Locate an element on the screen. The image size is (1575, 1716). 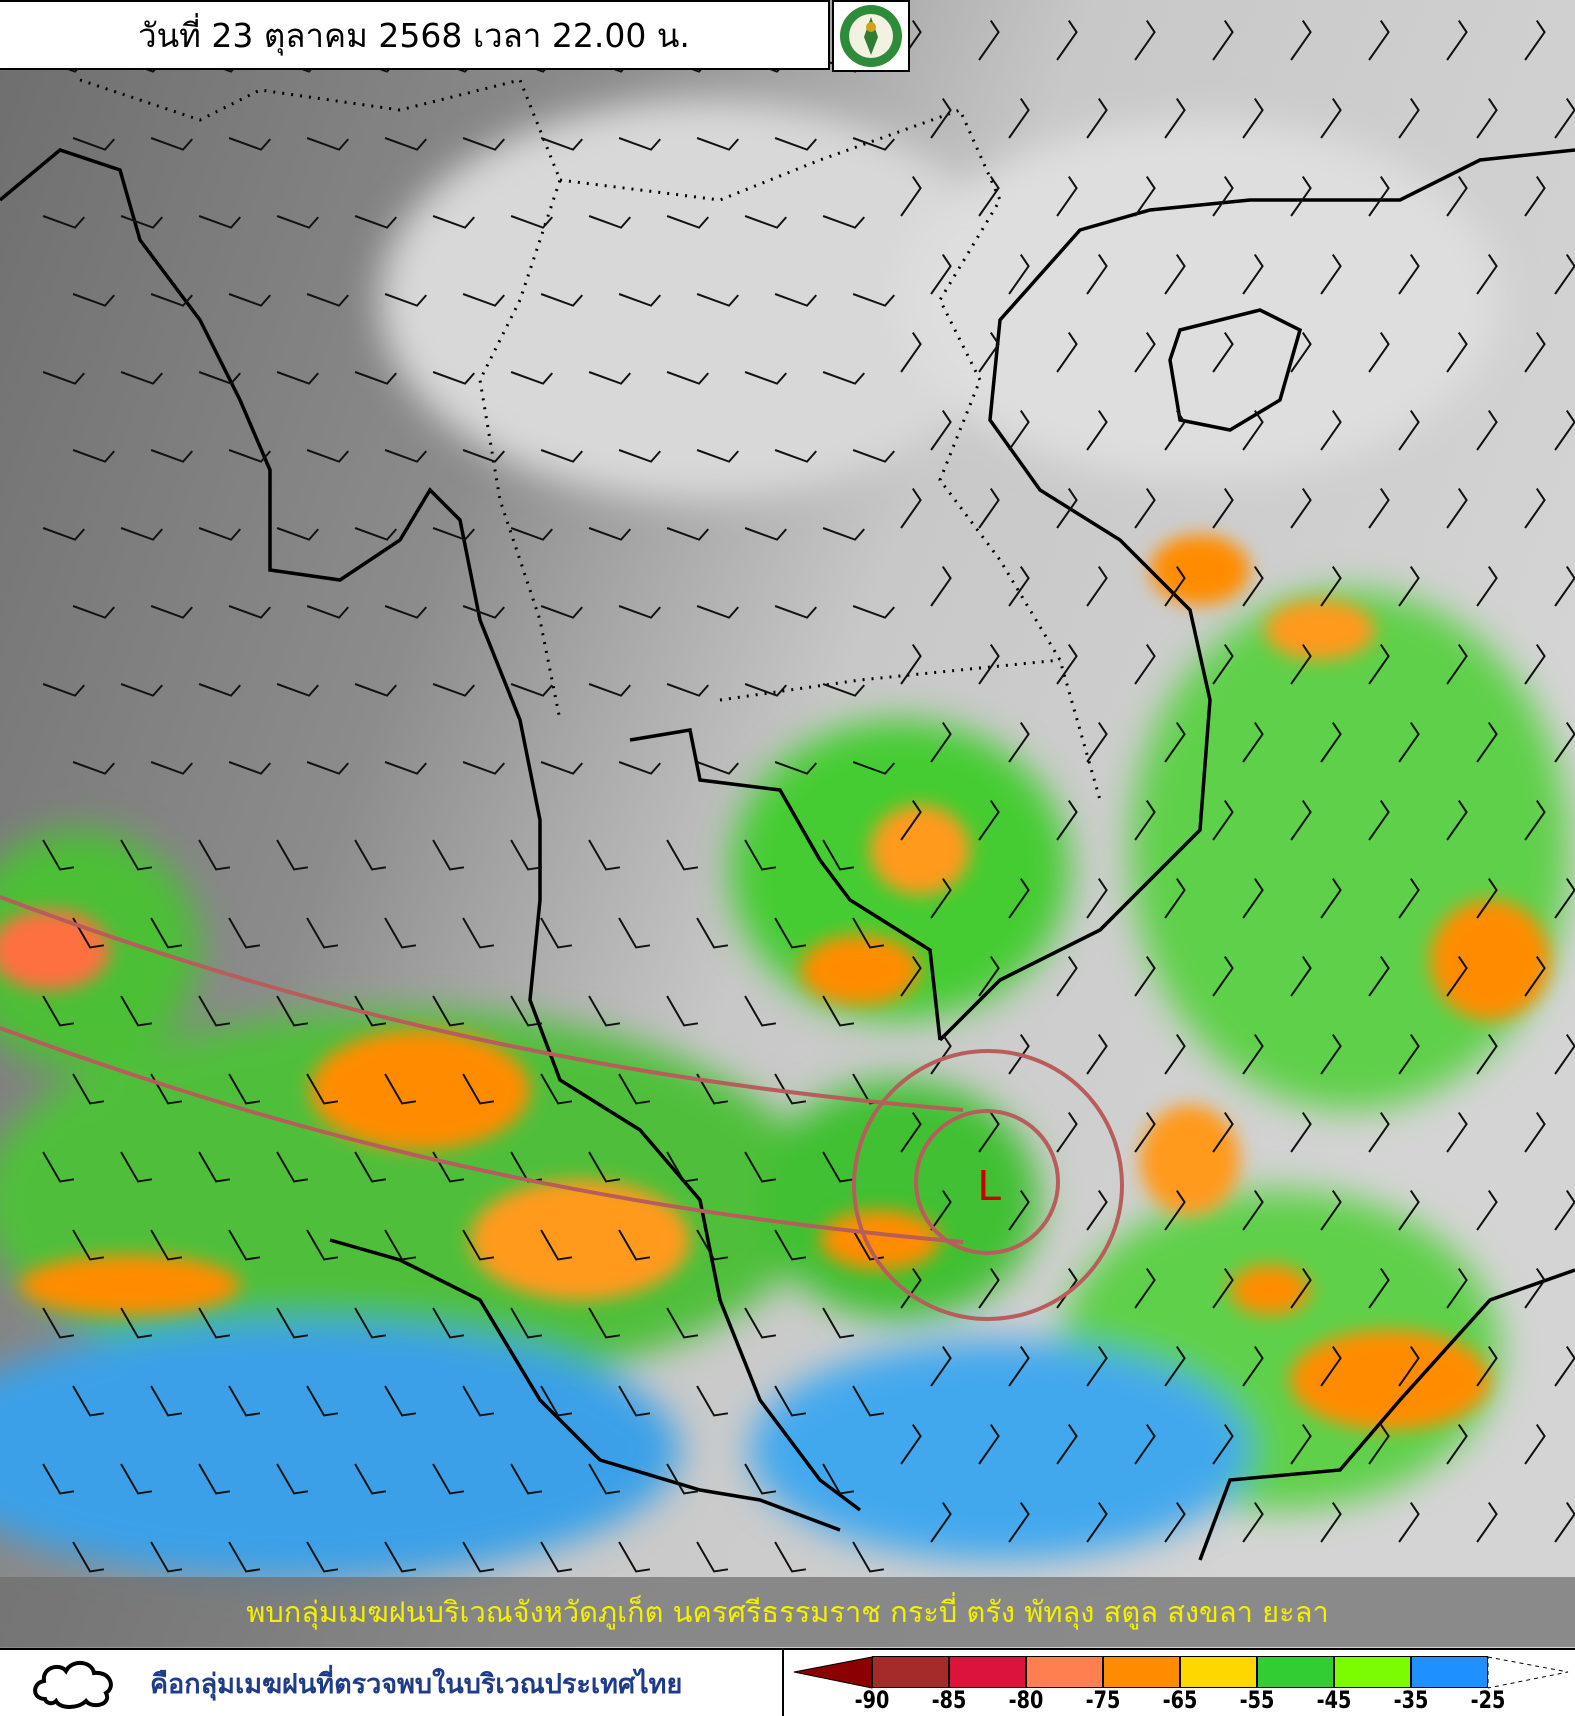
colorbar-tick-label: -25 is located at coordinates (1488, 1700).